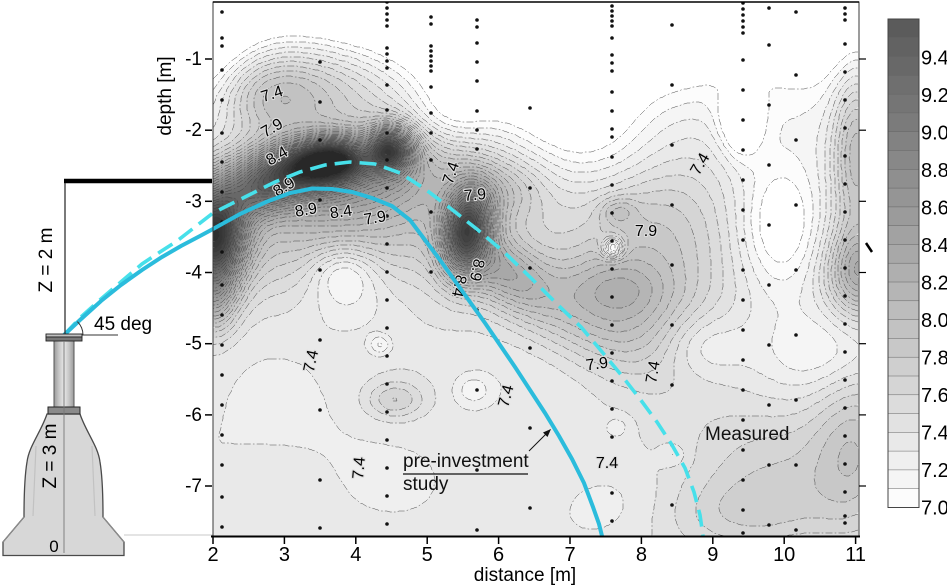  I want to click on svg-text: -6, so click(193, 415).